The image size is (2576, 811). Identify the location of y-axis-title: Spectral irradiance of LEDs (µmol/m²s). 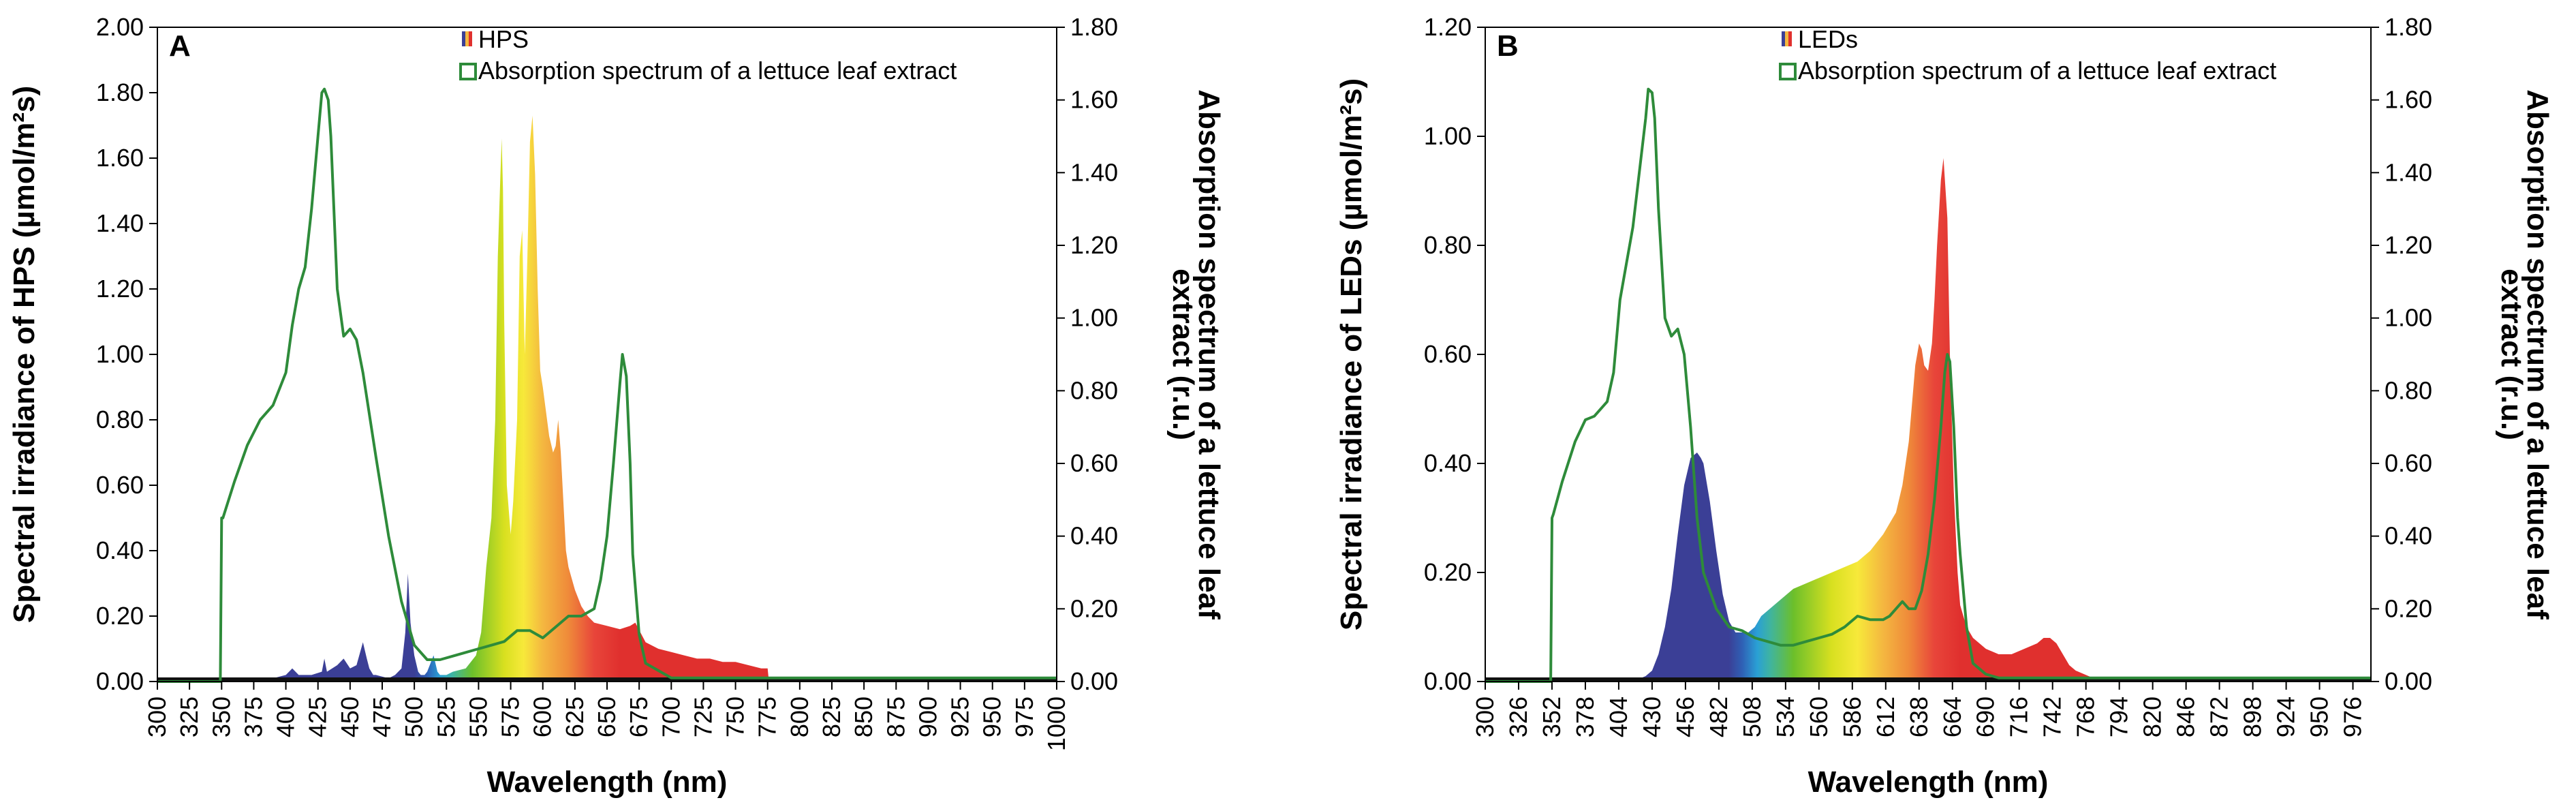
(1351, 354).